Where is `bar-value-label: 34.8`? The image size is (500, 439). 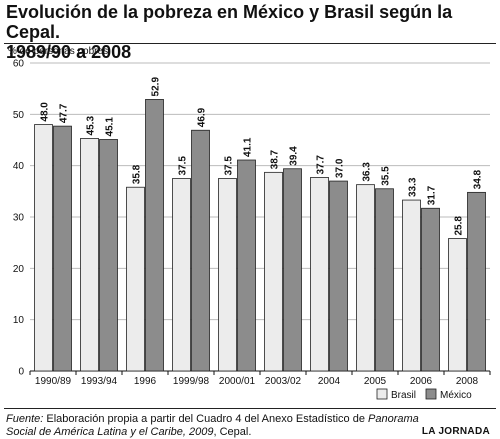 bar-value-label: 34.8 is located at coordinates (478, 179).